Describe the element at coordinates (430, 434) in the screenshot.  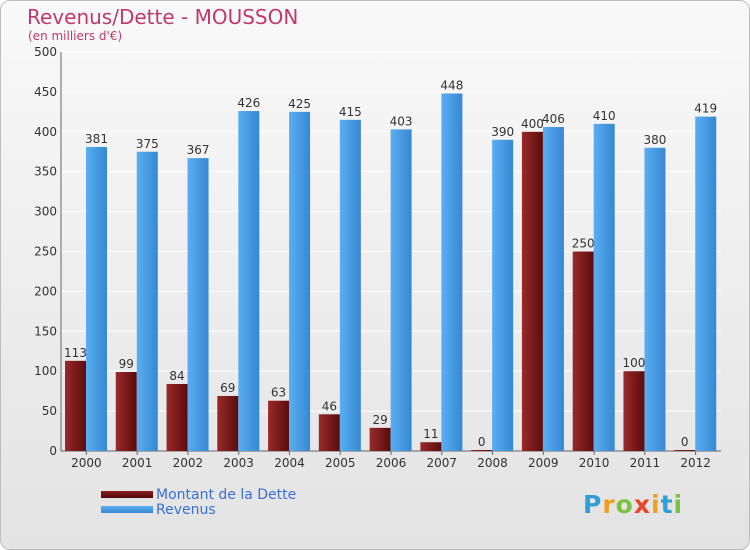
I see `dette-value-label: 11` at that location.